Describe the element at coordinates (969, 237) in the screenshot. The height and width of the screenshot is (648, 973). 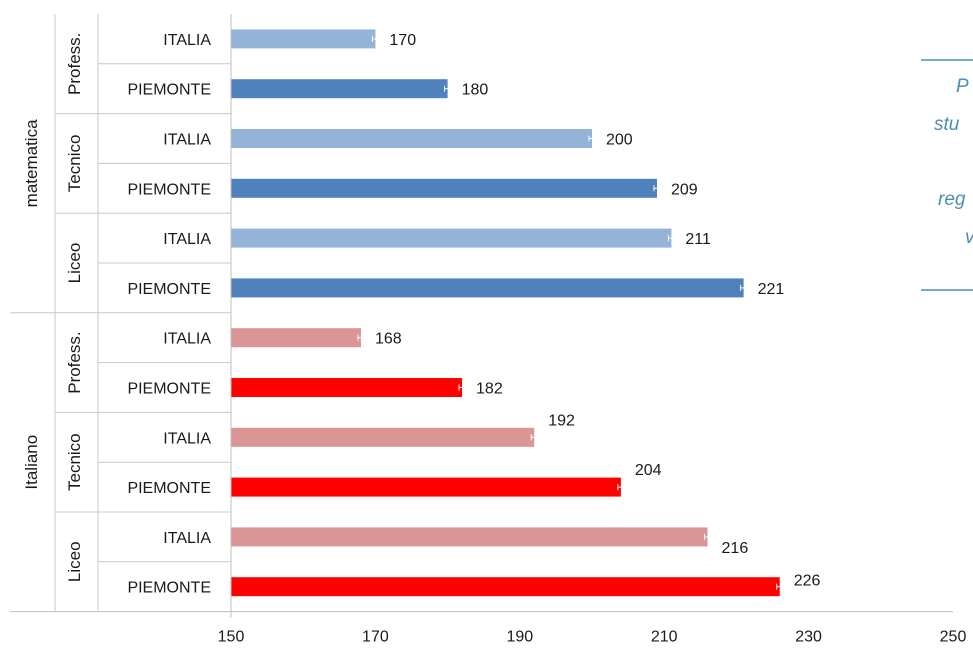
I see `note-text-line: v` at that location.